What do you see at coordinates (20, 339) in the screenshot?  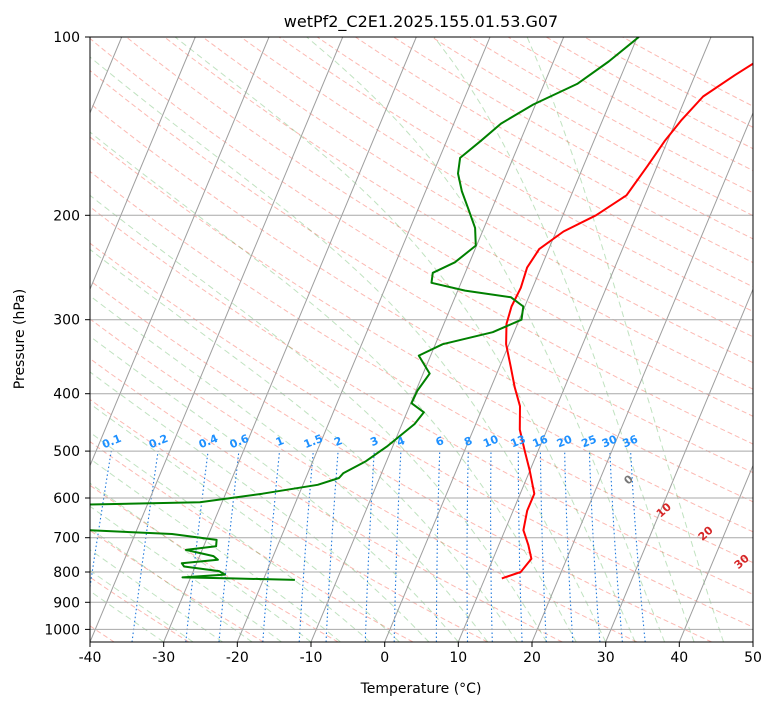 I see `y-axis-label: Pressure (hPa)` at bounding box center [20, 339].